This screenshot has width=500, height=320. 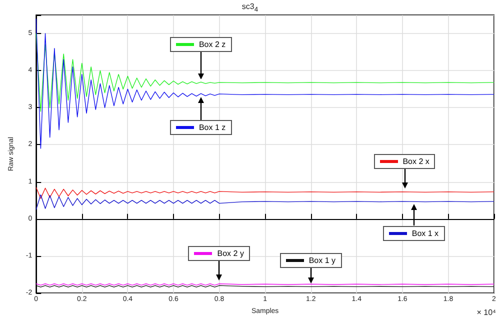 I want to click on legend-label: Box 1 z, so click(x=212, y=127).